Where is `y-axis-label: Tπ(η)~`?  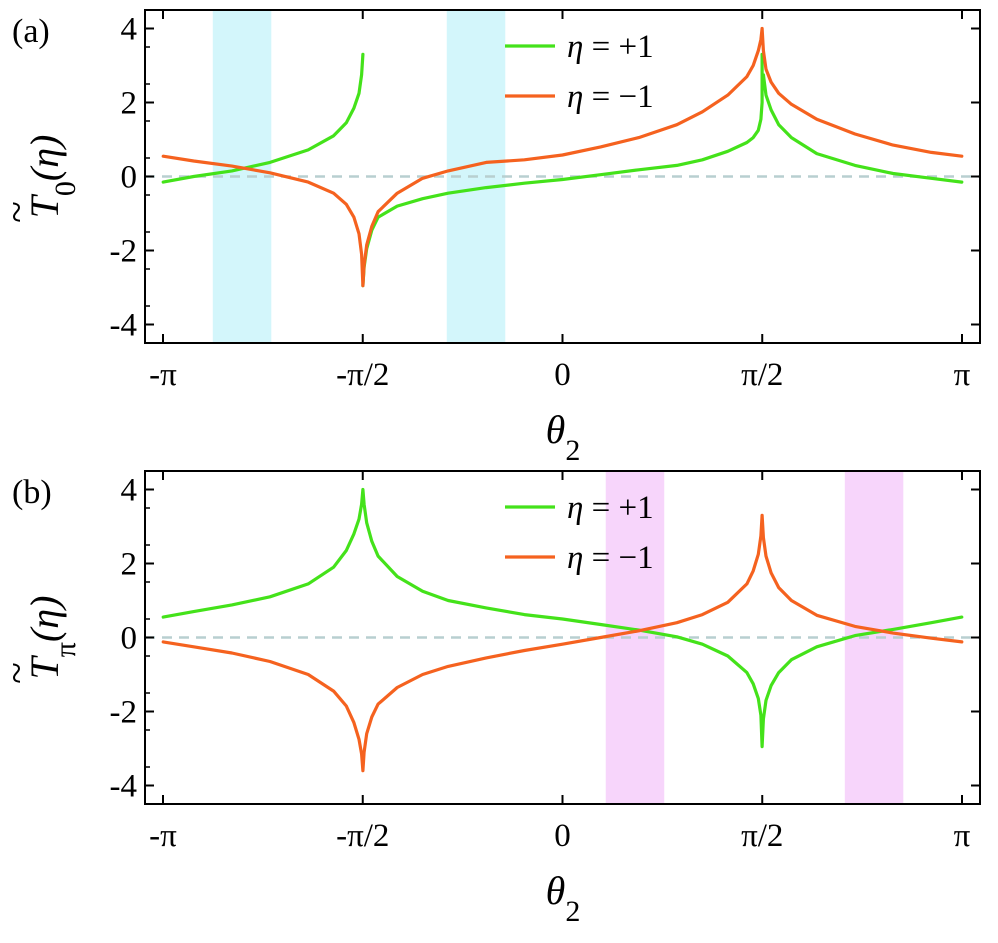
y-axis-label: Tπ(η)~ is located at coordinates (41, 640).